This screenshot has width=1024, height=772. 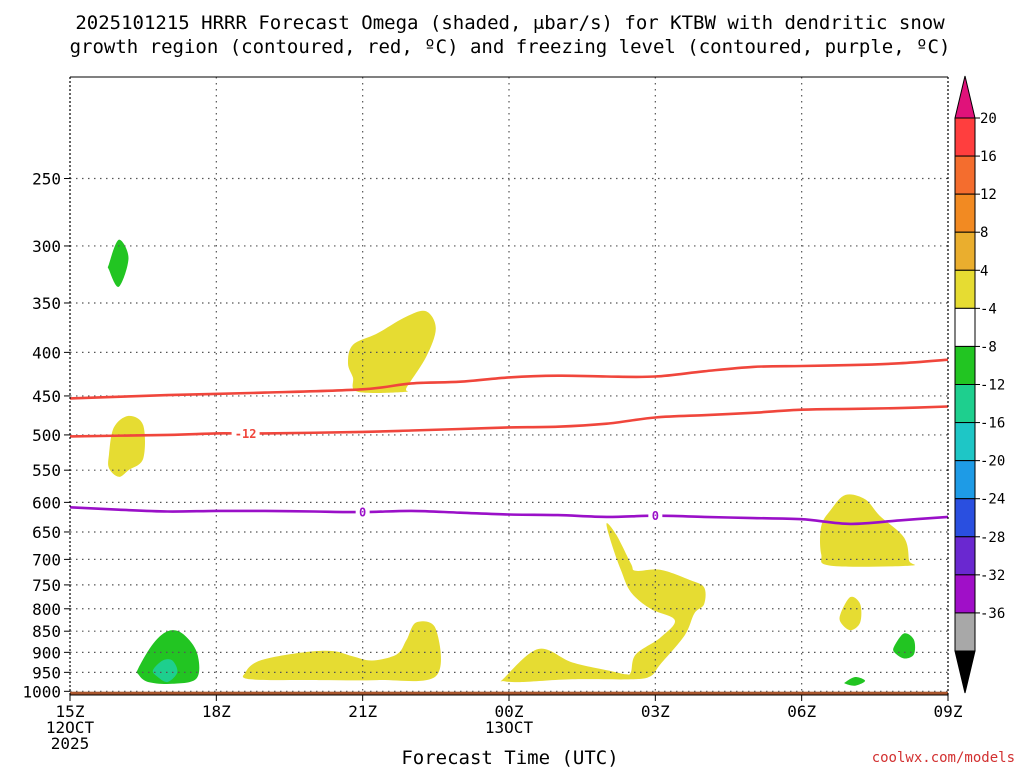 I want to click on colorbar-label: -36, so click(x=992, y=614).